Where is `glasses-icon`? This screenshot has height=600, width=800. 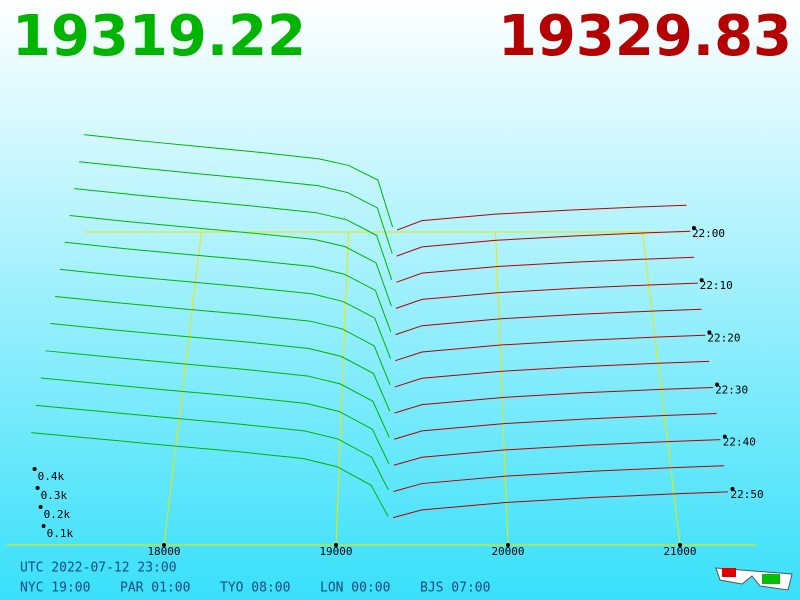
glasses-icon is located at coordinates (754, 579).